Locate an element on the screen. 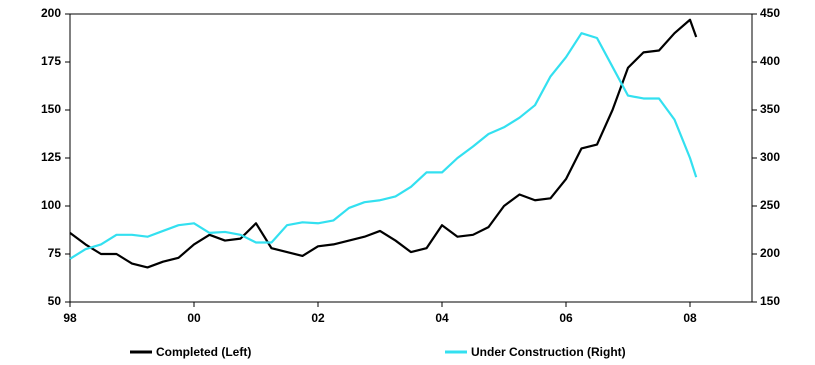 The image size is (815, 365). y-tick-label: 125 is located at coordinates (51, 157).